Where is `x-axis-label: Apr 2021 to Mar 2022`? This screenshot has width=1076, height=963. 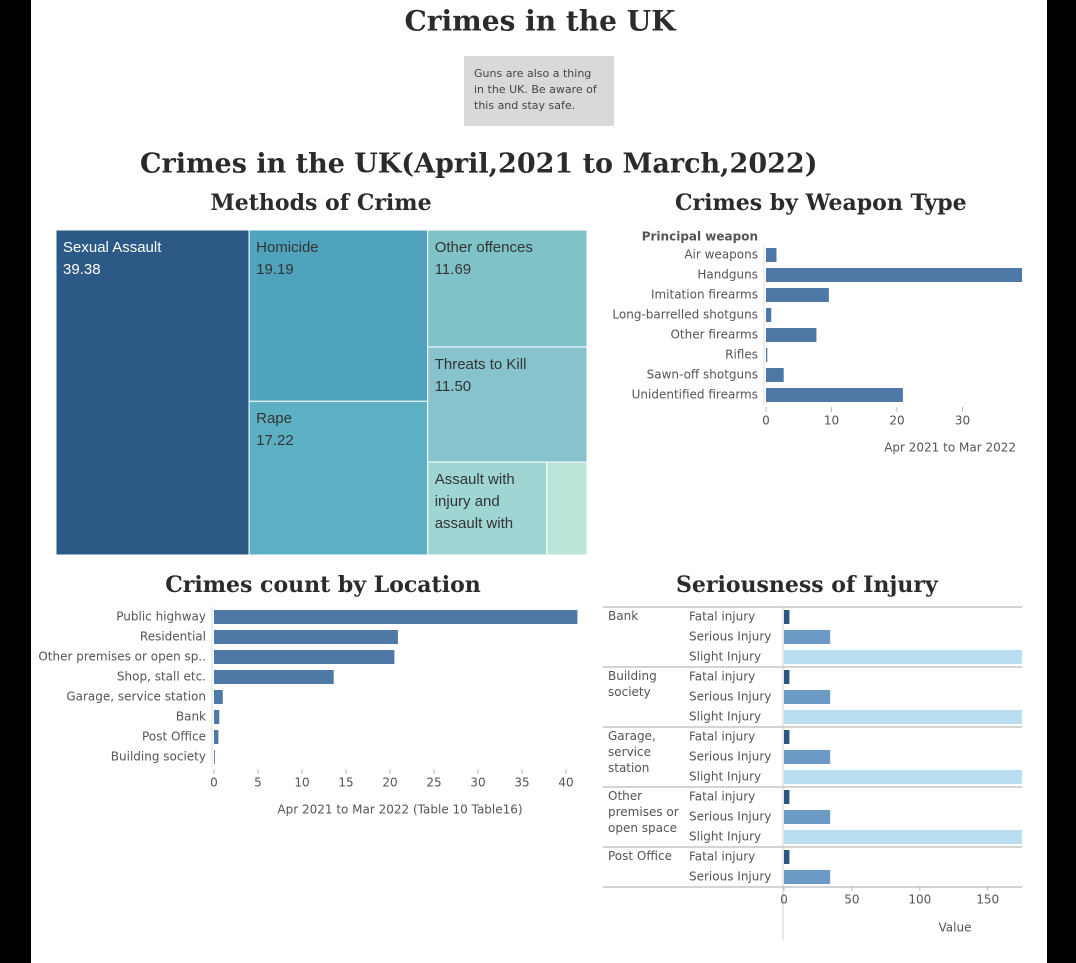 x-axis-label: Apr 2021 to Mar 2022 is located at coordinates (950, 448).